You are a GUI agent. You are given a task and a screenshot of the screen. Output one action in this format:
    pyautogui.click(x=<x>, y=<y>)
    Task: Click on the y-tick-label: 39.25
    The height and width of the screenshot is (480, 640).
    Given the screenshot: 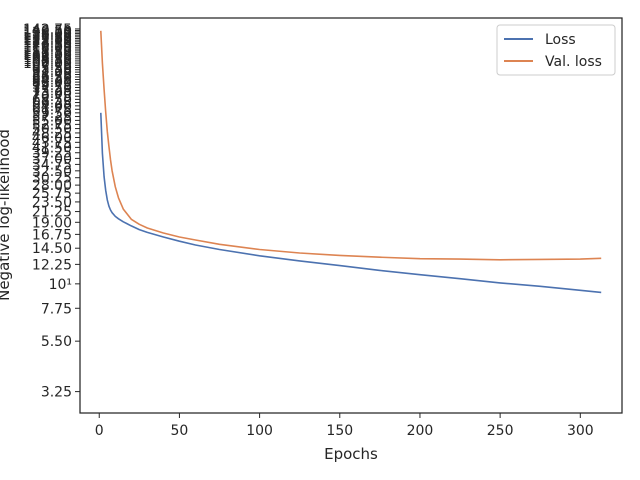 What is the action you would take?
    pyautogui.click(x=52, y=154)
    